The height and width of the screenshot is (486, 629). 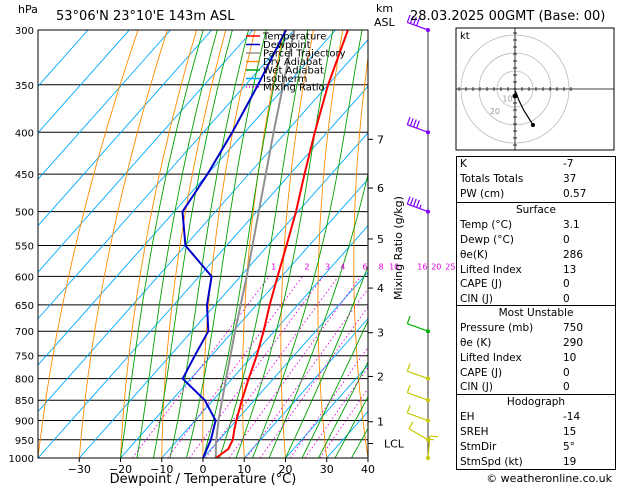 I want to click on surface-label: θe(K), so click(x=474, y=254).